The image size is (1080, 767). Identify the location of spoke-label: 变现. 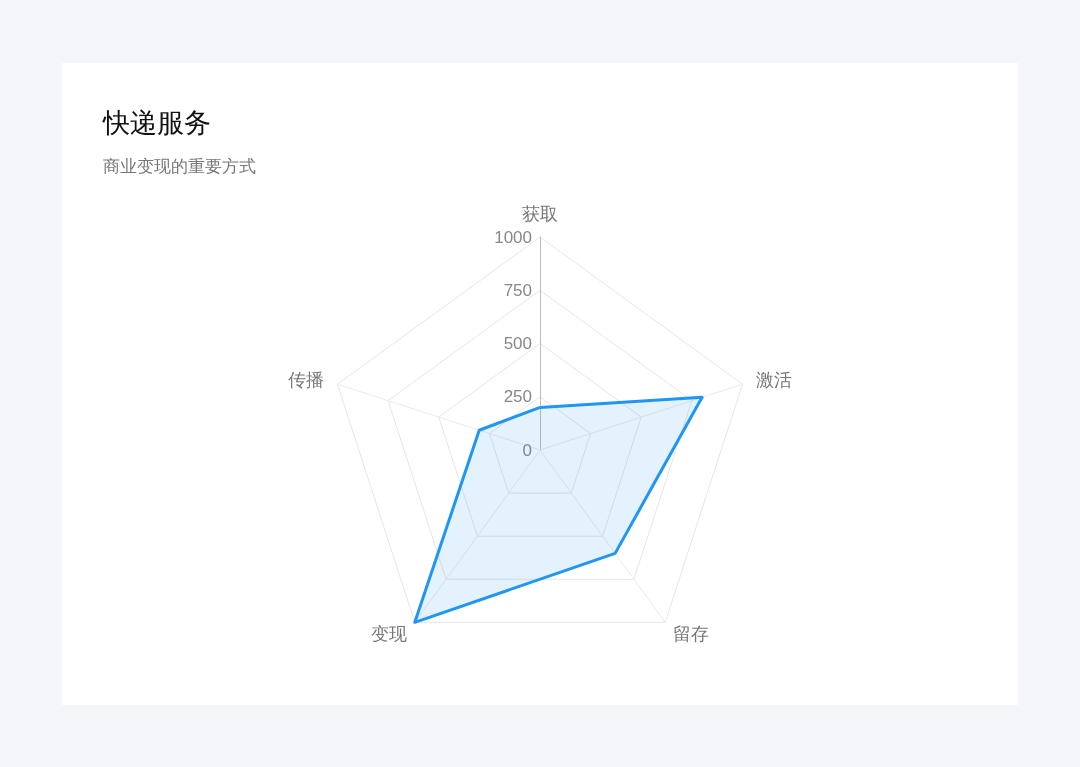
(388, 633).